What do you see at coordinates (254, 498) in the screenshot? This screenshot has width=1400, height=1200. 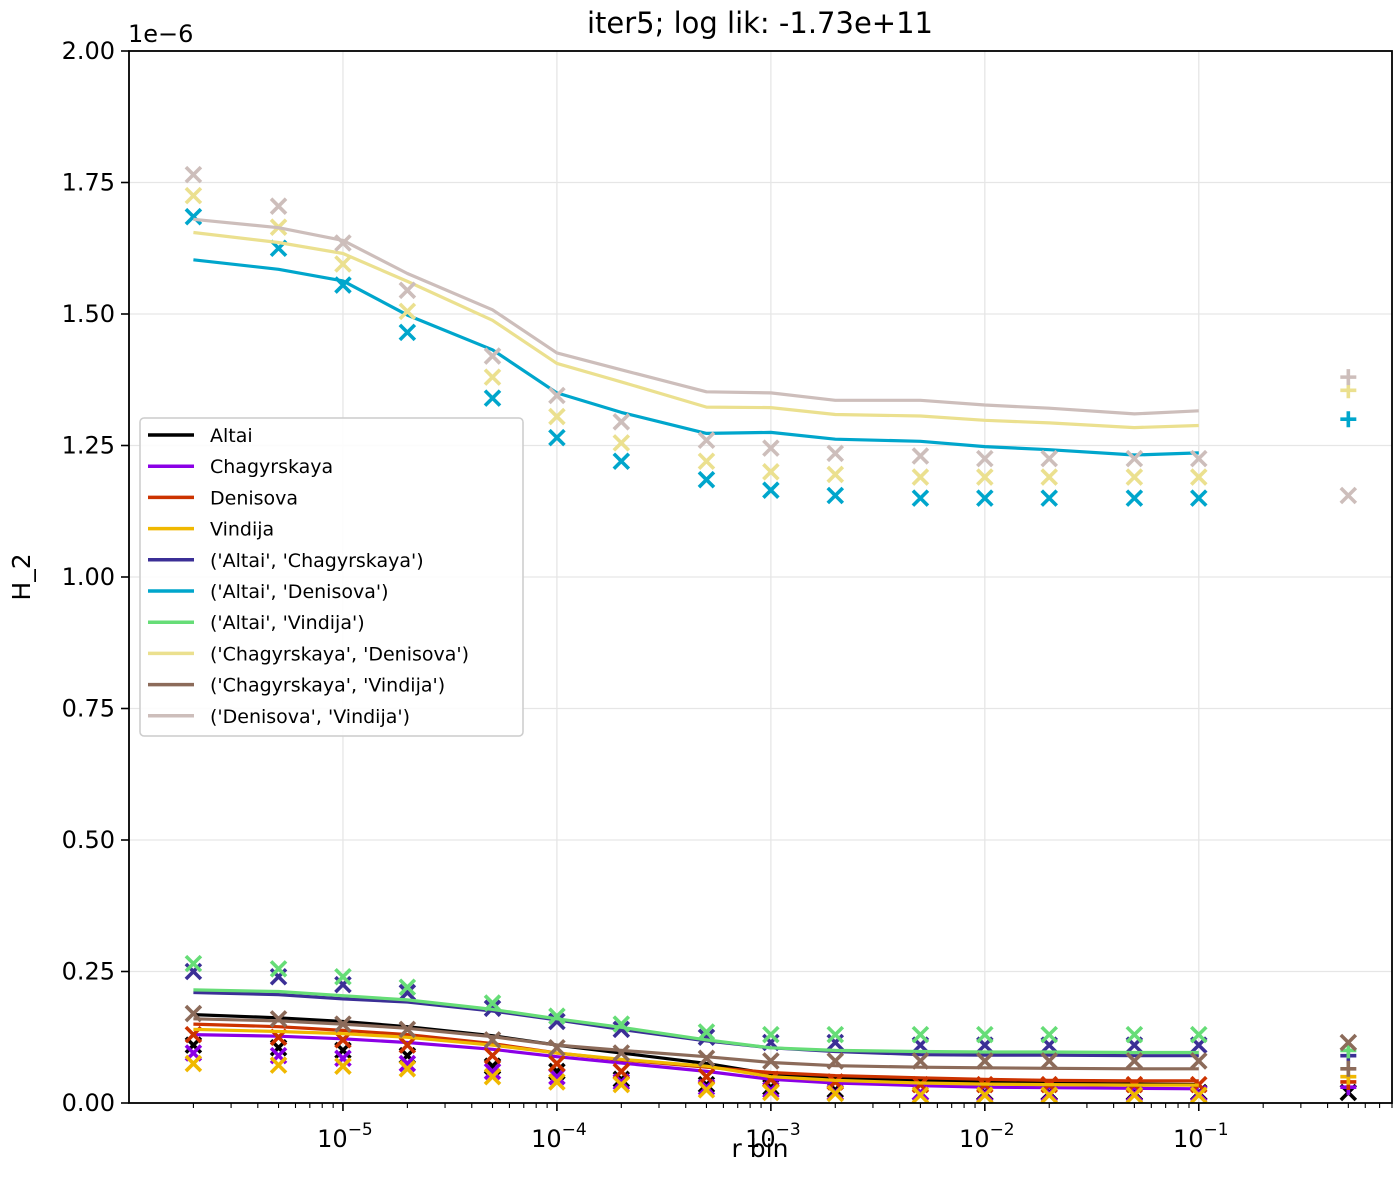 I see `legend-label: Denisova` at bounding box center [254, 498].